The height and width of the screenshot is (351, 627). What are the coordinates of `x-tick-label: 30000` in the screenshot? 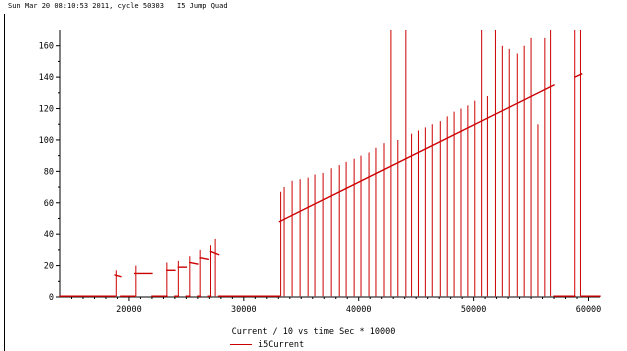 It's located at (244, 310).